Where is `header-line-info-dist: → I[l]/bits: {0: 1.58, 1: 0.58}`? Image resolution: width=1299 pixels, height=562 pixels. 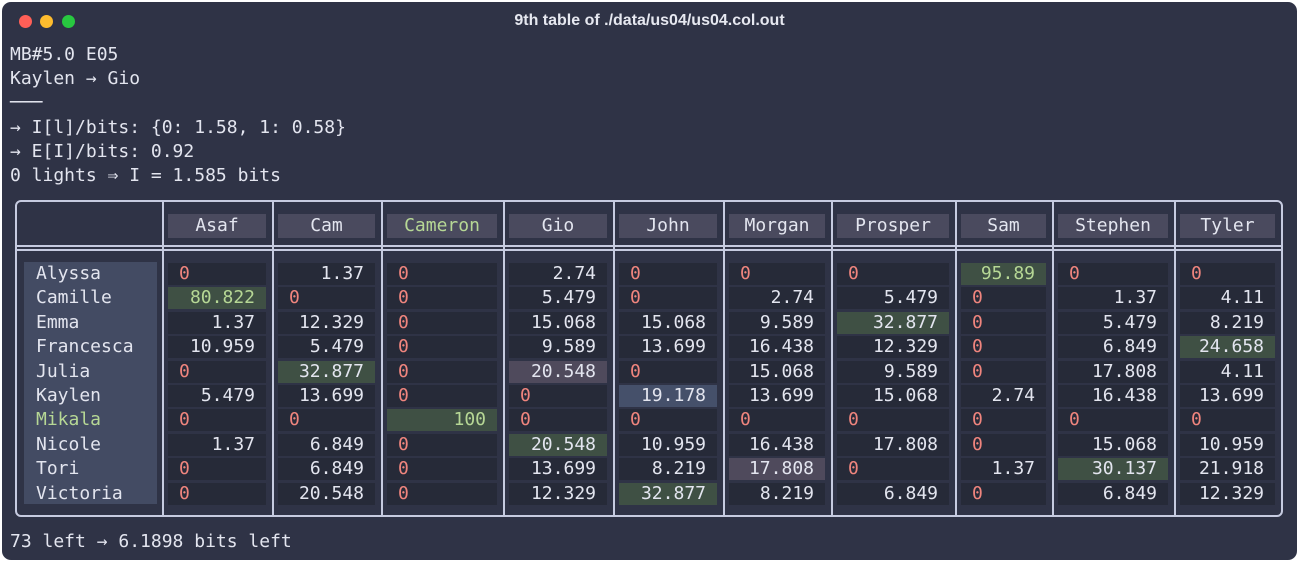 header-line-info-dist: → I[l]/bits: {0: 1.58, 1: 0.58} is located at coordinates (178, 127).